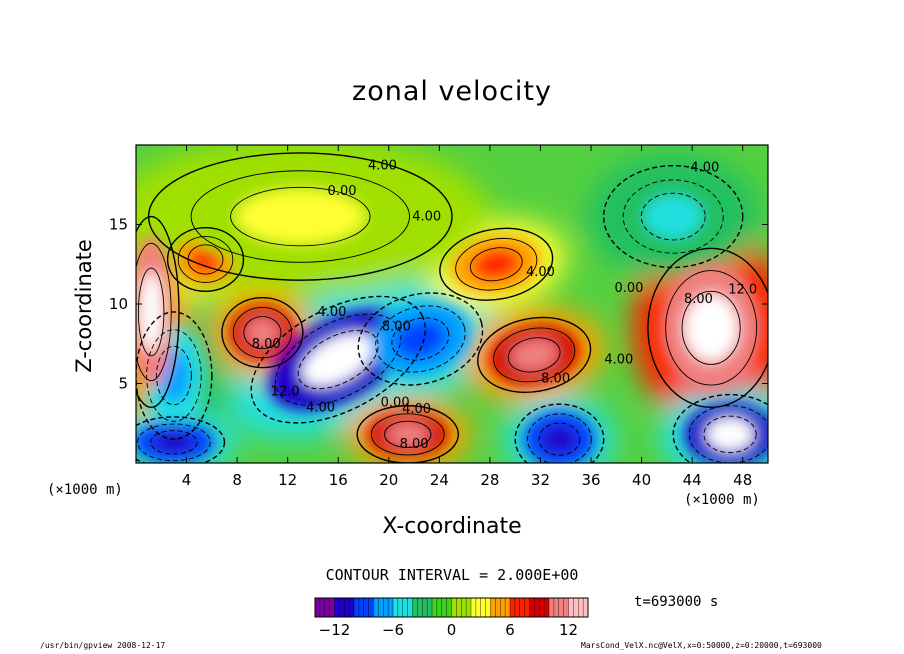 This screenshot has width=904, height=654. What do you see at coordinates (510, 630) in the screenshot?
I see `colorbar-tick-label: 6` at bounding box center [510, 630].